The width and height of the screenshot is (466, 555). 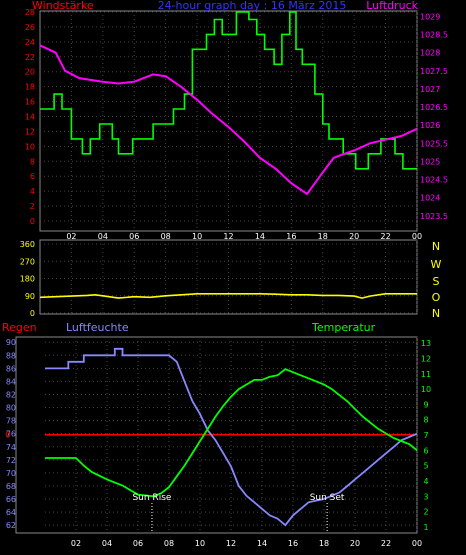 What do you see at coordinates (97, 327) in the screenshot?
I see `luftfeuchte-label: Luftfeuchte` at bounding box center [97, 327].